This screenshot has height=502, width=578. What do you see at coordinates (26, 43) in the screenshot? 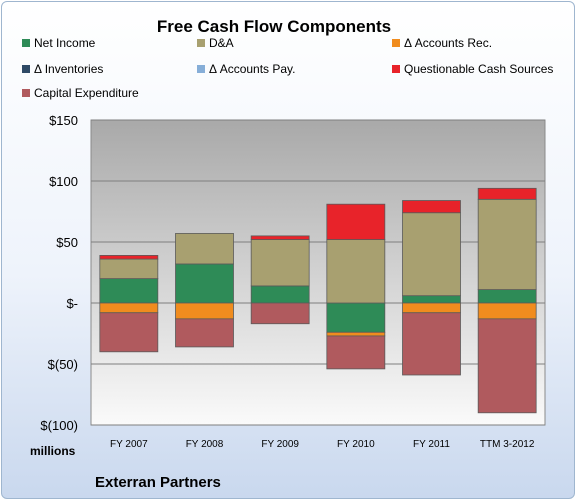
I see `legend-swatch-net-income` at bounding box center [26, 43].